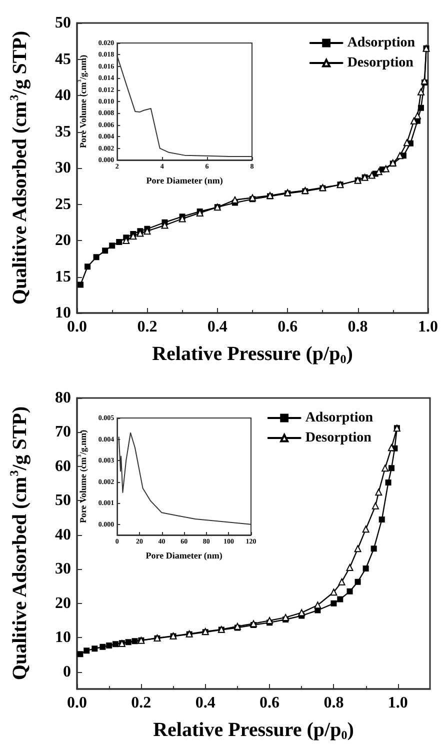 Image resolution: width=441 pixels, height=746 pixels. Describe the element at coordinates (63, 59) in the screenshot. I see `y-tick-label: 45` at that location.